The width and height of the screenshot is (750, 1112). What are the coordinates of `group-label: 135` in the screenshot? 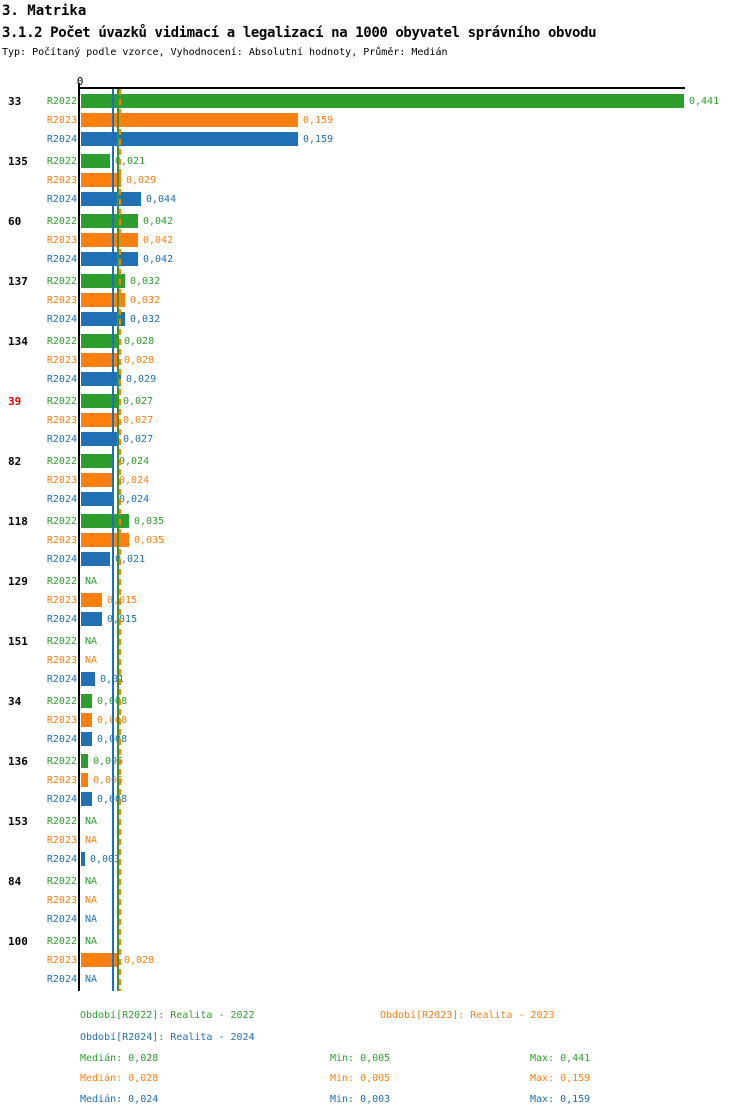 It's located at (18, 161).